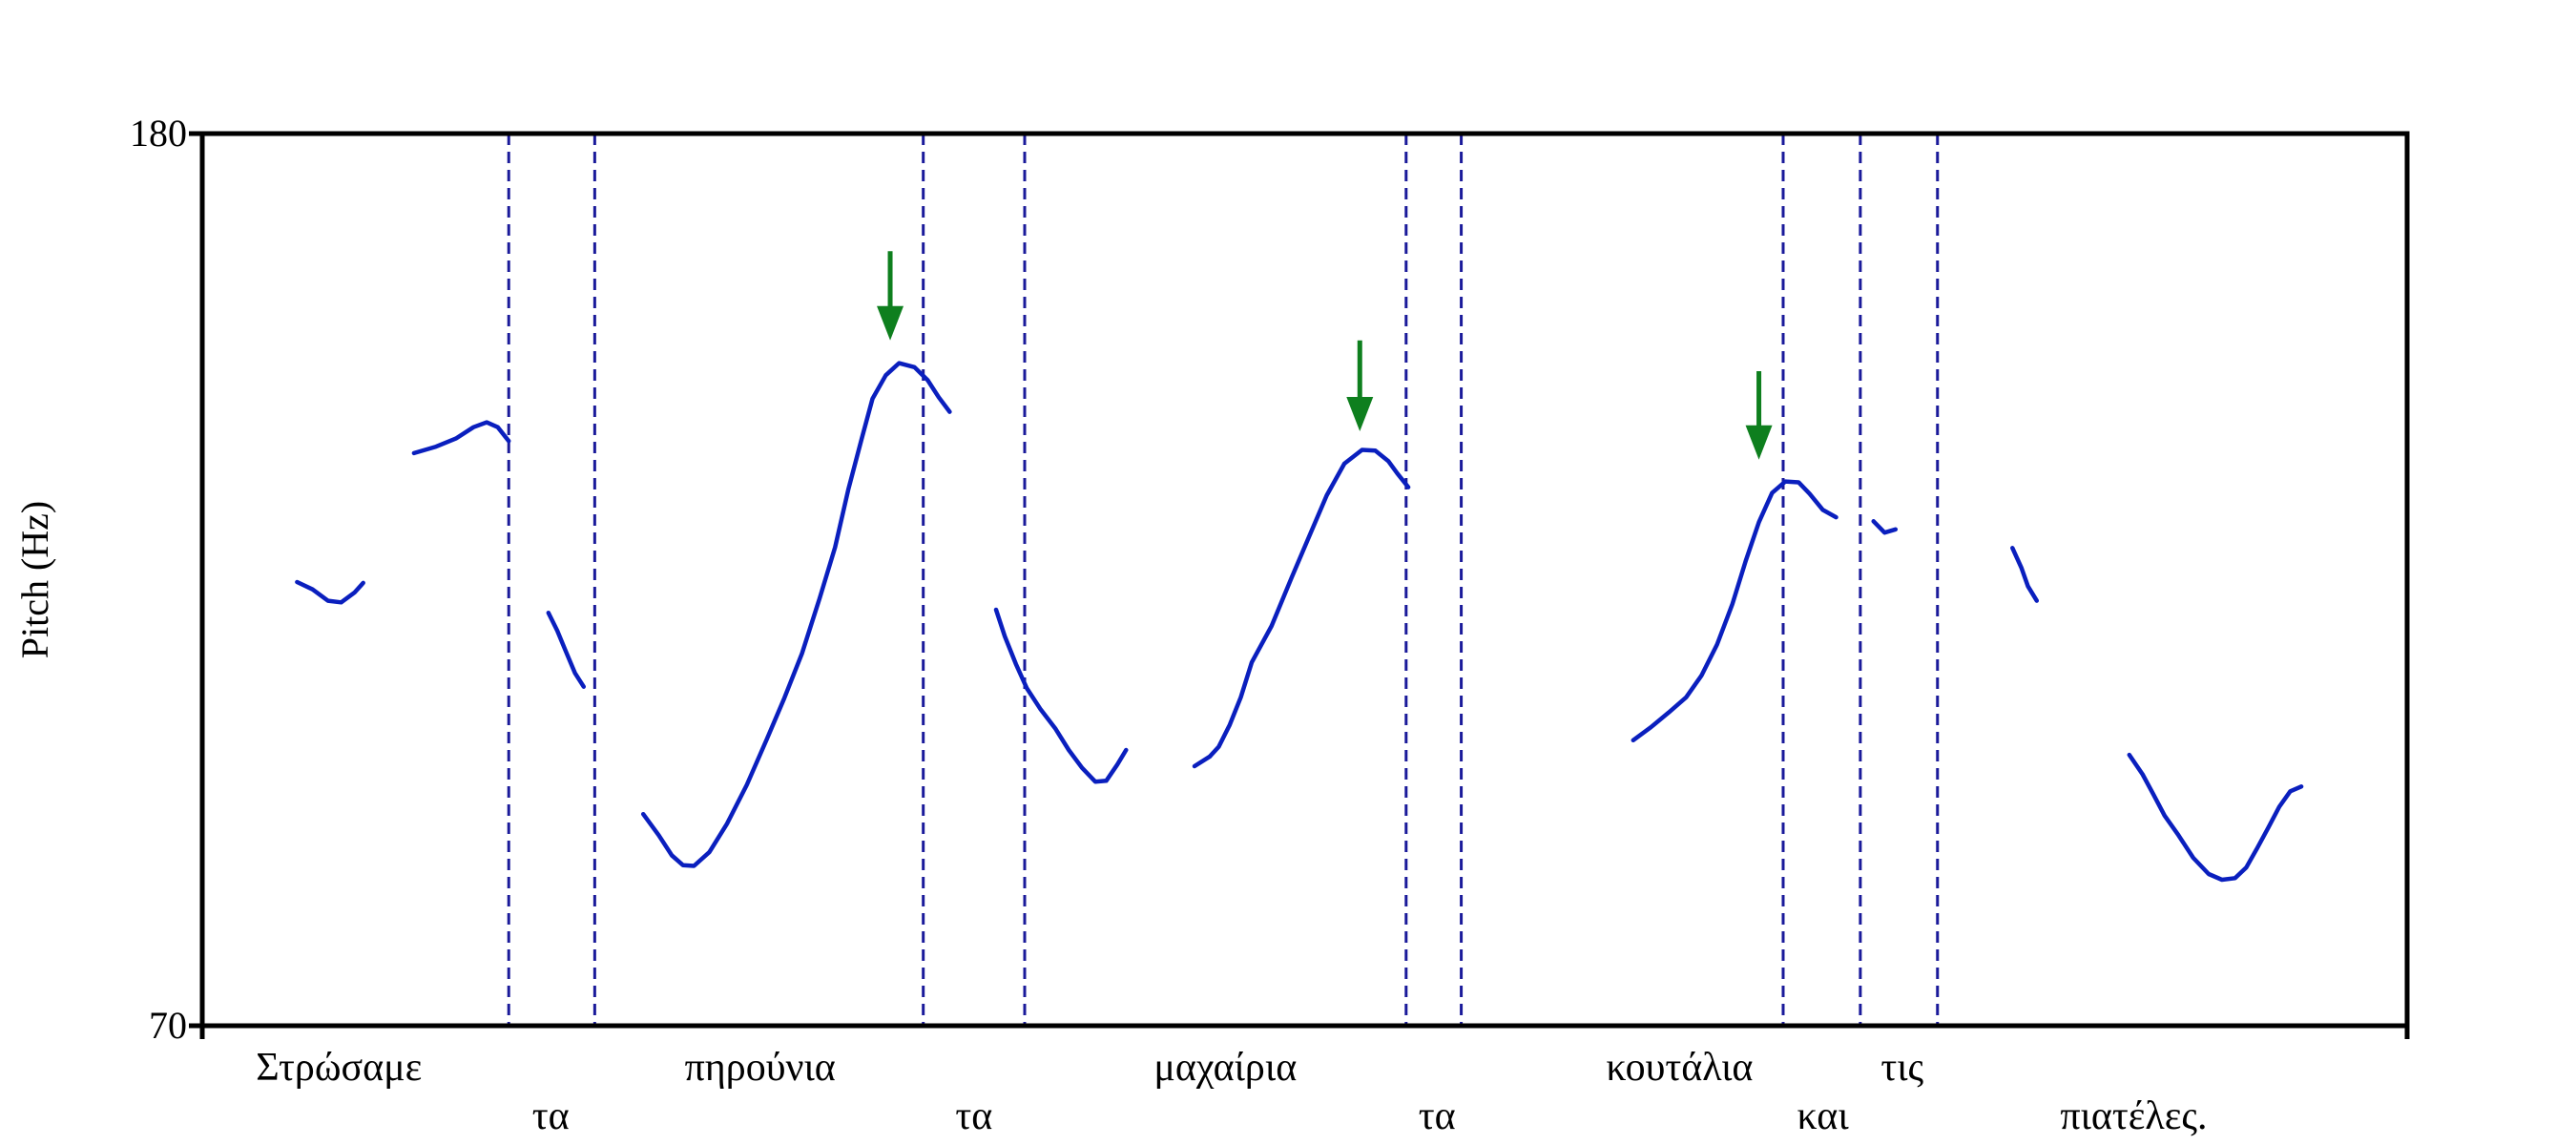 The image size is (2576, 1145). What do you see at coordinates (1901, 1068) in the screenshot?
I see `word-label-8: τις` at bounding box center [1901, 1068].